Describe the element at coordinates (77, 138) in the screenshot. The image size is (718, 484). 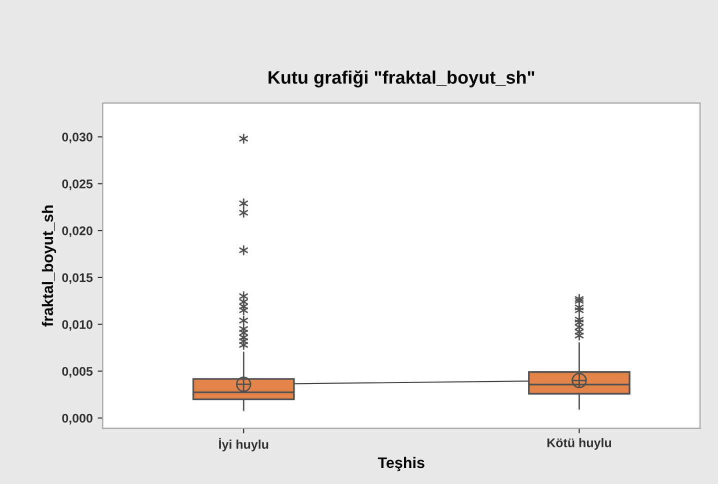
I see `y-tick-label: 0,030` at that location.